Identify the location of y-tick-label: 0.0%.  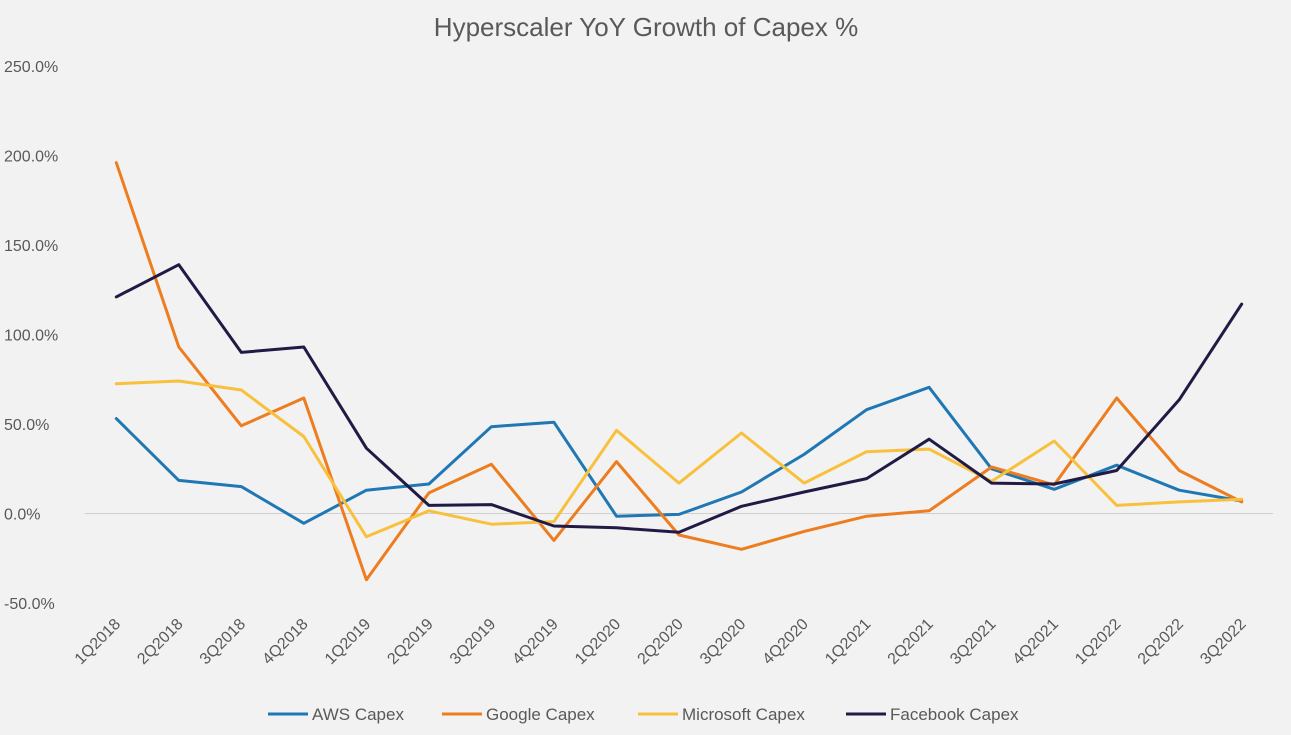
(22, 515).